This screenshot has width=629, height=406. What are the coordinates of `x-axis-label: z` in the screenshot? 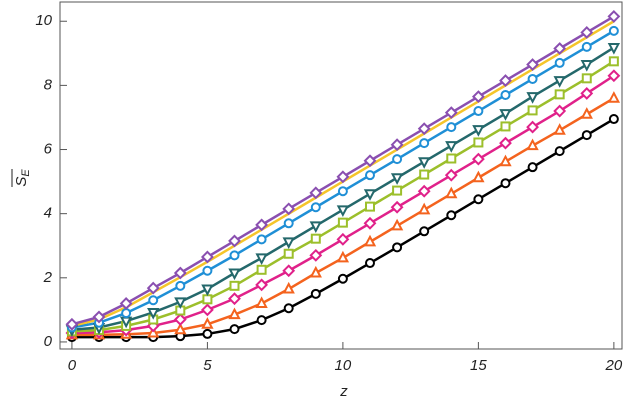 It's located at (343, 391).